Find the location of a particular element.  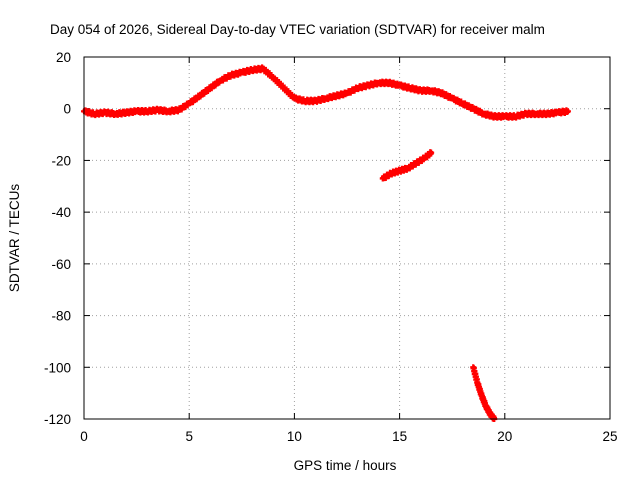

series-rising-segment is located at coordinates (407, 165).